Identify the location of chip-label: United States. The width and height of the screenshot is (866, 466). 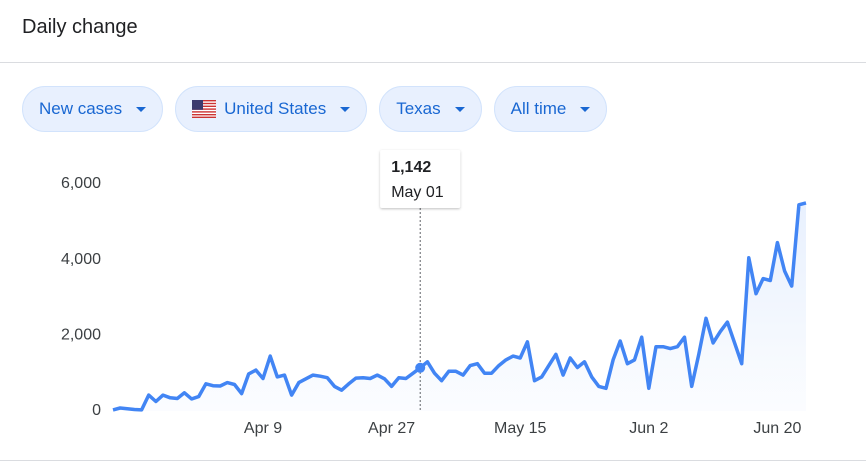
(275, 108).